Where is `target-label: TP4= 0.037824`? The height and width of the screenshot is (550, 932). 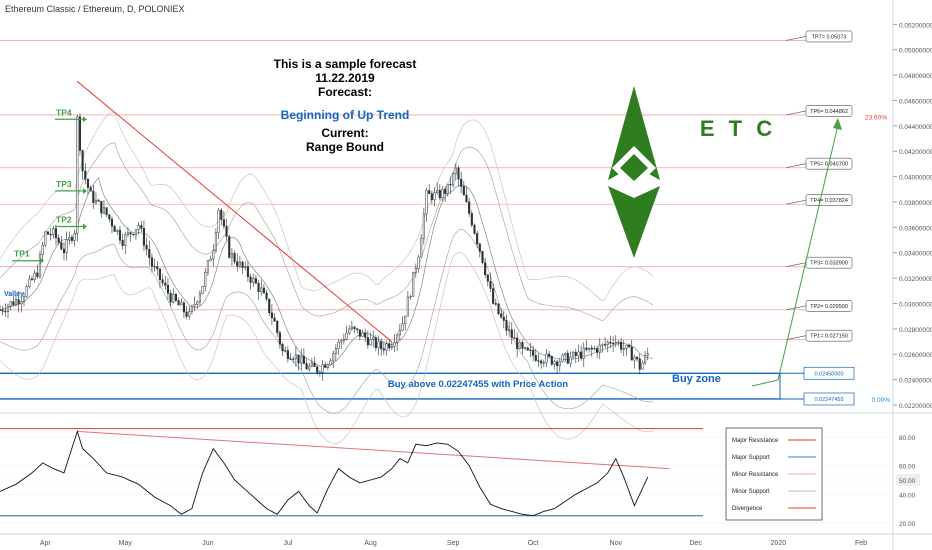
target-label: TP4= 0.037824 is located at coordinates (829, 201).